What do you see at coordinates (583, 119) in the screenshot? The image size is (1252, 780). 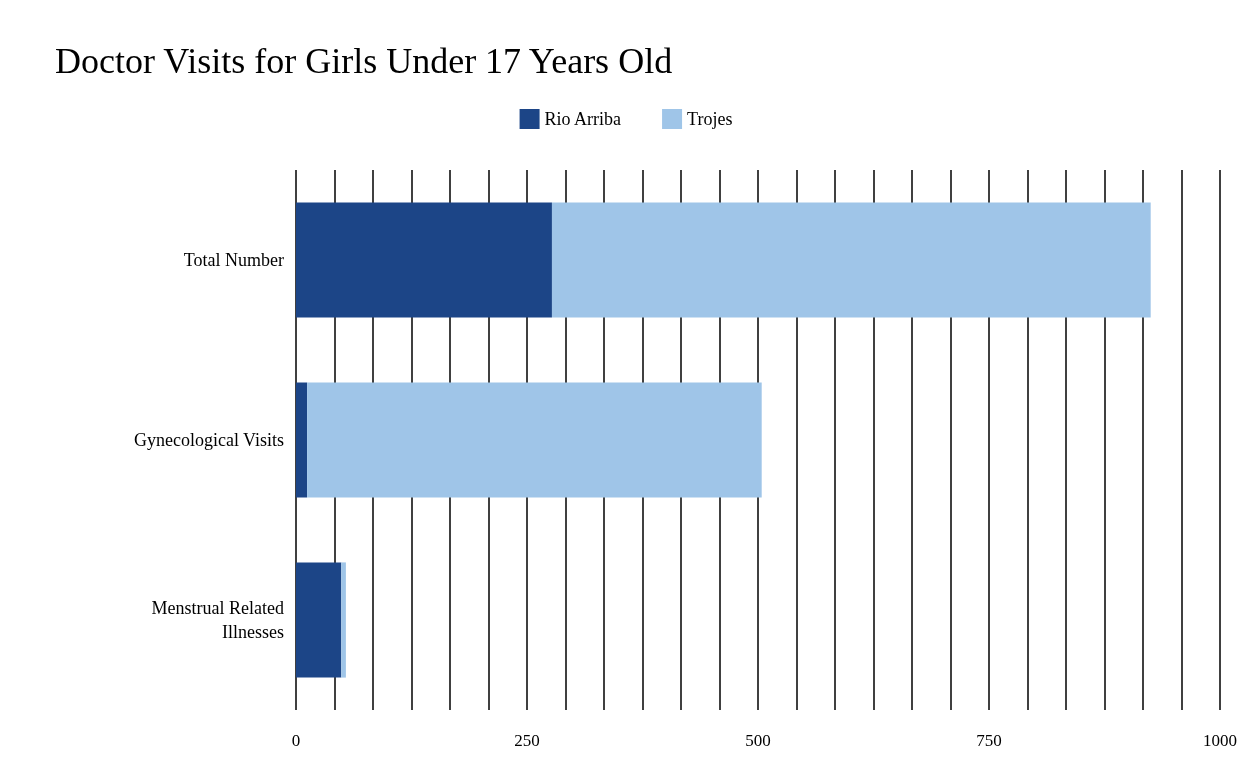 I see `legend-label: Rio Arriba` at bounding box center [583, 119].